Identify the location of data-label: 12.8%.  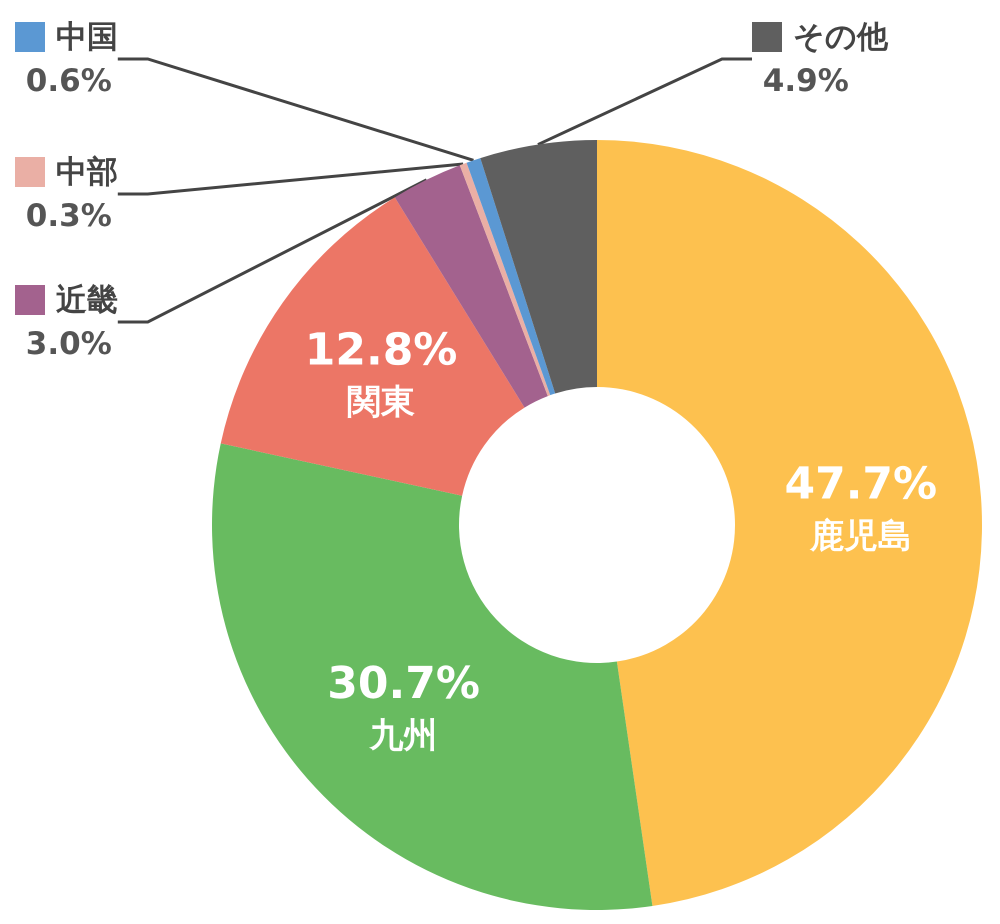
(381, 350).